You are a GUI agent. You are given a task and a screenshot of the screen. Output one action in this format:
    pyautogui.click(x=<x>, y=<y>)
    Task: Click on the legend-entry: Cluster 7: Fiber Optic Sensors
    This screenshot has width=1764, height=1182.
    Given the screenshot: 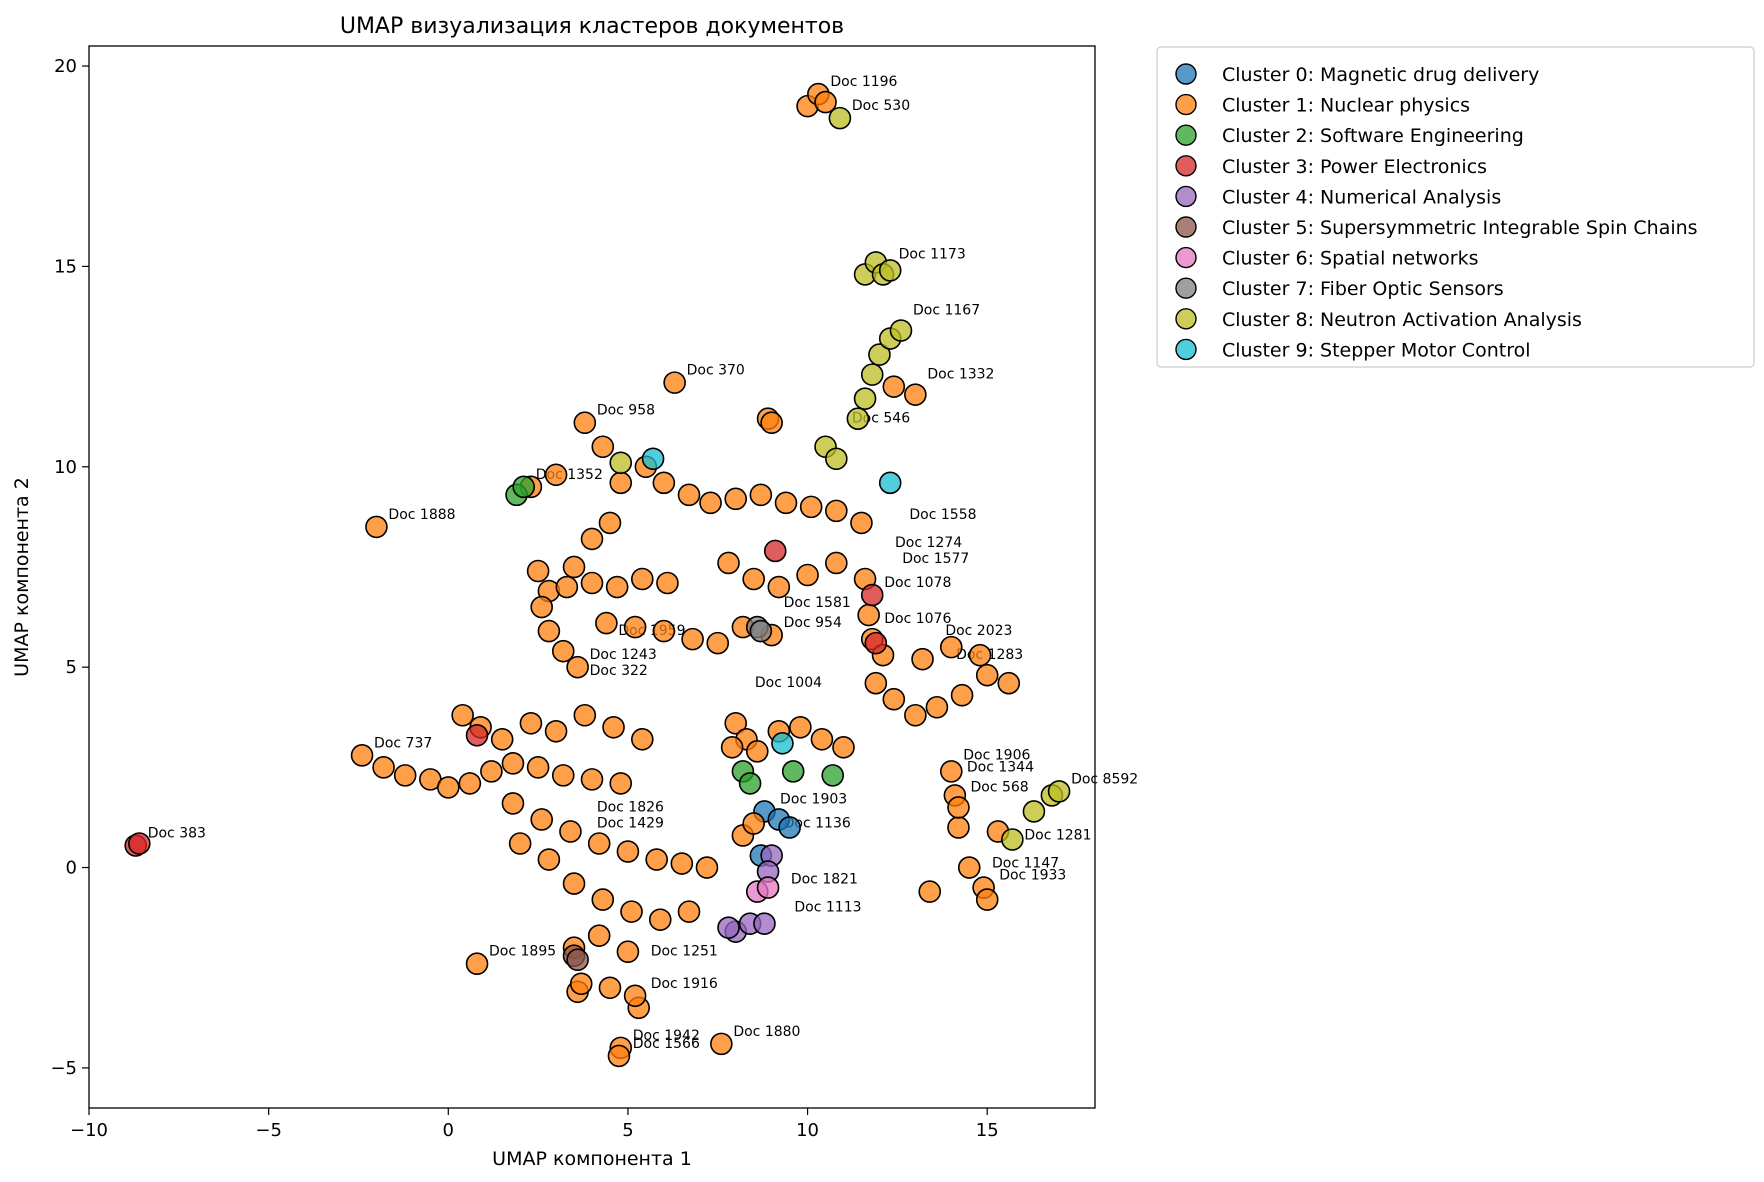 What is the action you would take?
    pyautogui.click(x=1363, y=289)
    